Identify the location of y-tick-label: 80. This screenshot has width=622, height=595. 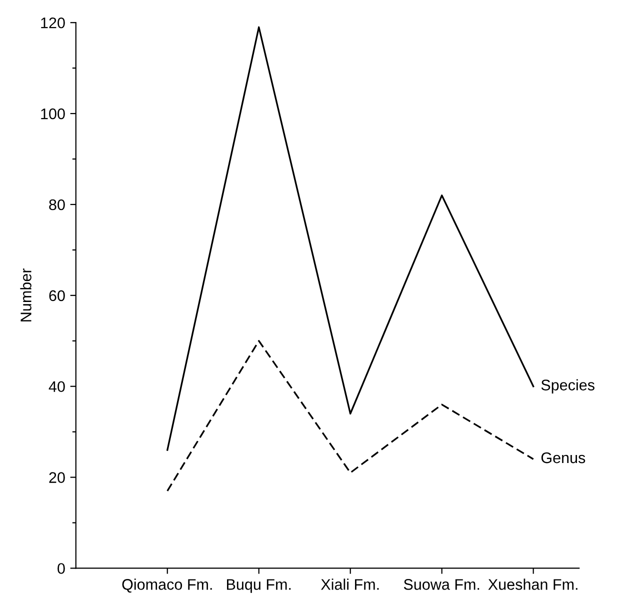
(57, 204).